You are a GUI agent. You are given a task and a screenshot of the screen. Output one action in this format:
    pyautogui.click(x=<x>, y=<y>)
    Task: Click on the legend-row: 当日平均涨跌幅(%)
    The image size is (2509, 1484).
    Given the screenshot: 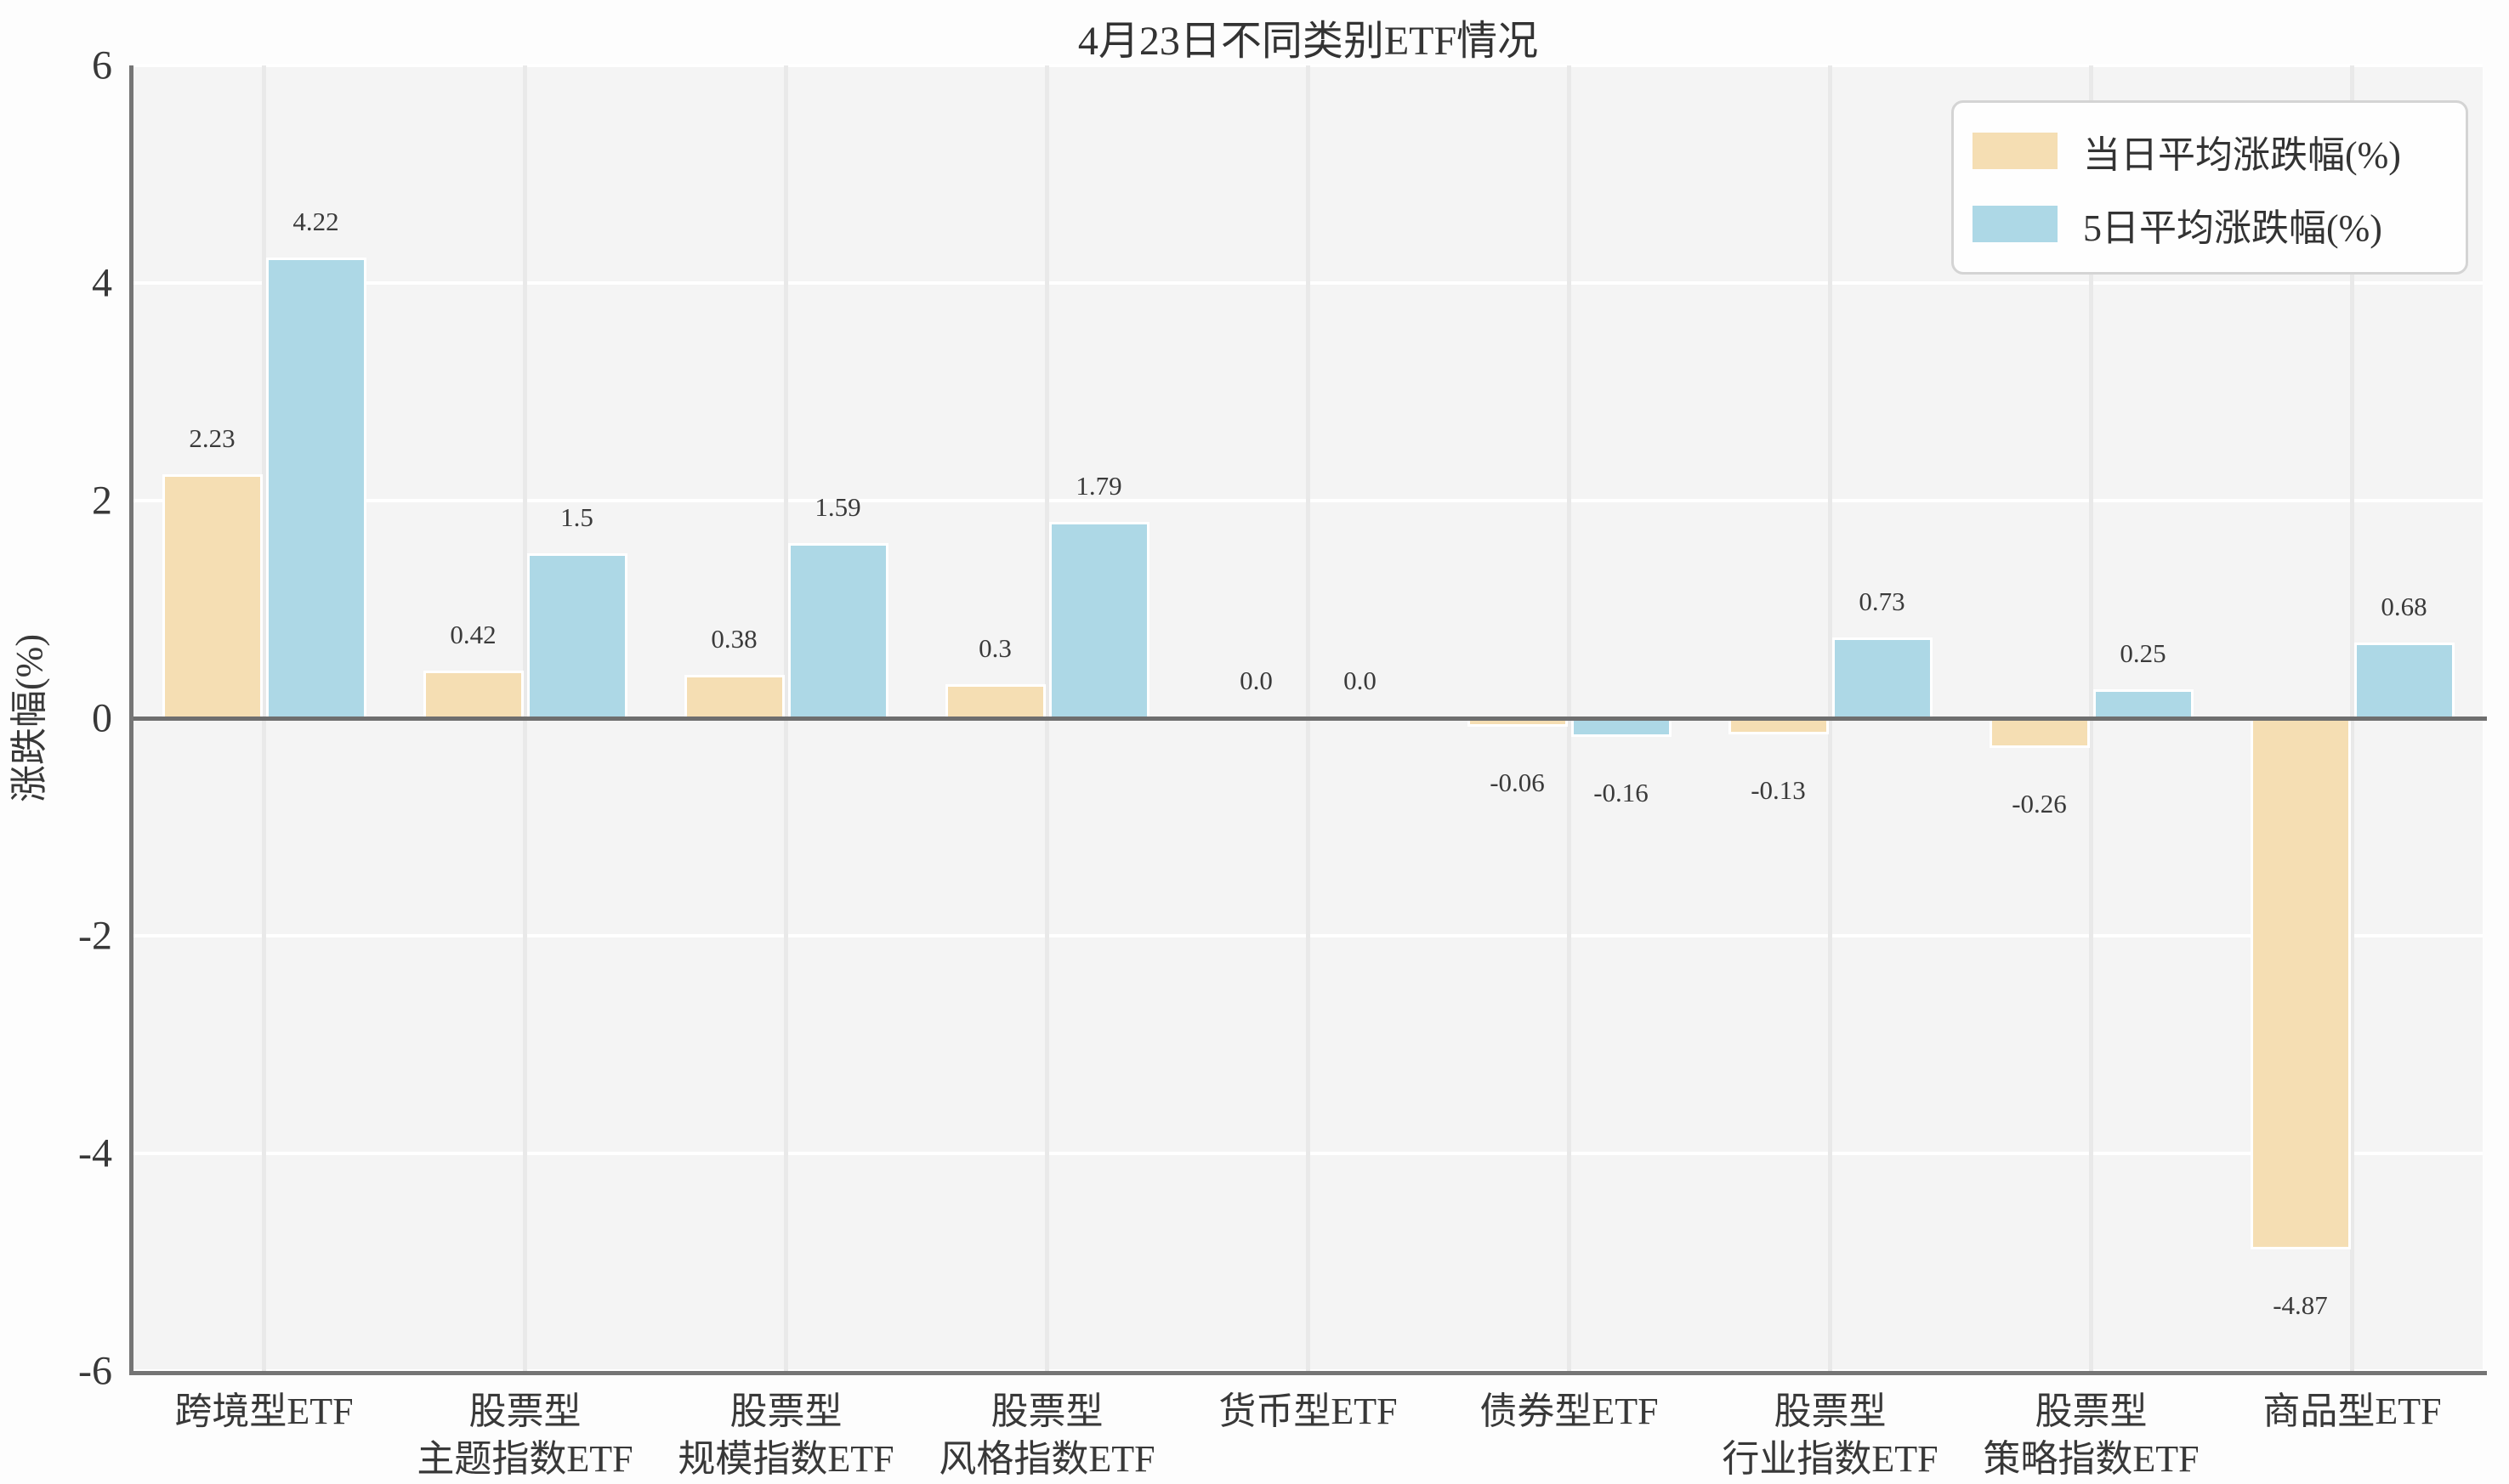 What is the action you would take?
    pyautogui.click(x=2219, y=151)
    